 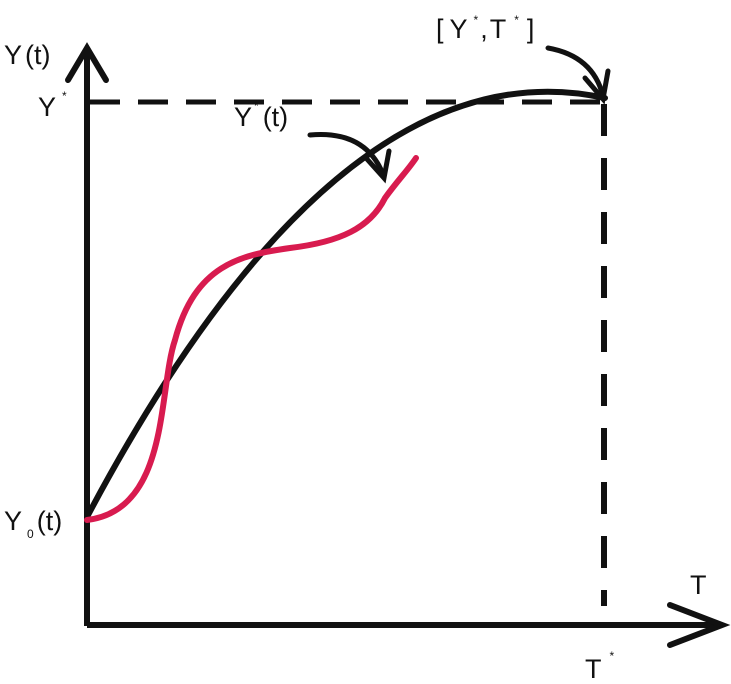 What do you see at coordinates (87, 62) in the screenshot?
I see `y-axis-arrowhead` at bounding box center [87, 62].